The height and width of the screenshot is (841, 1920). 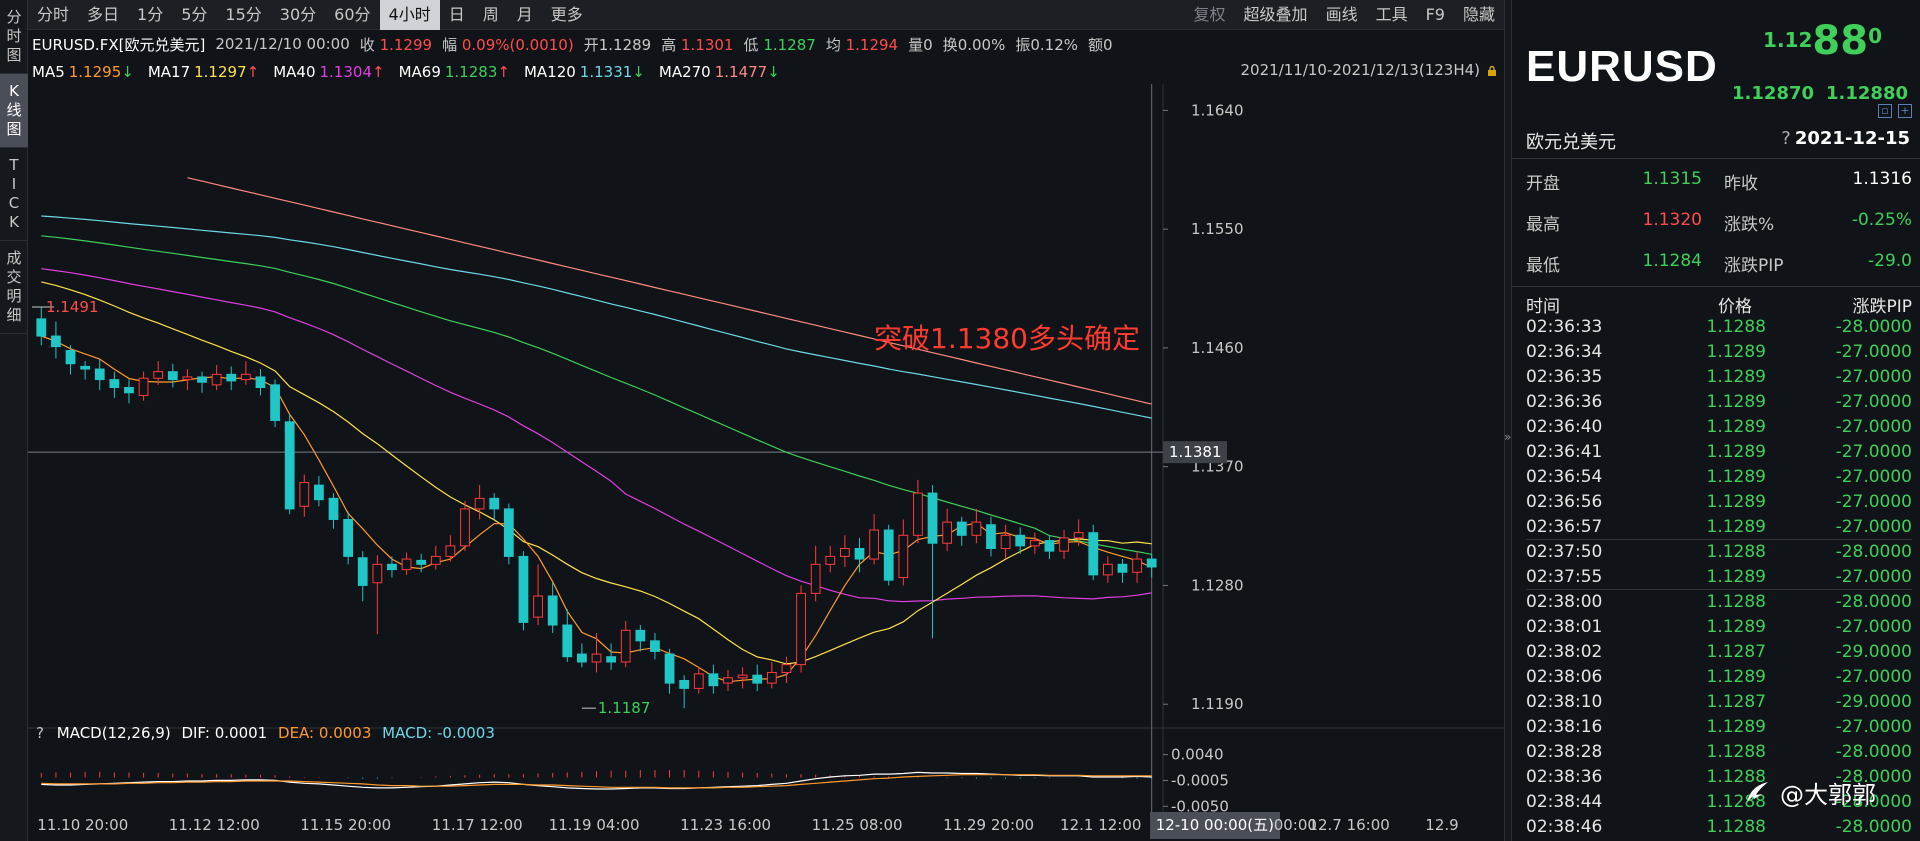 I want to click on tick-time: 02:38:01, so click(x=1564, y=627).